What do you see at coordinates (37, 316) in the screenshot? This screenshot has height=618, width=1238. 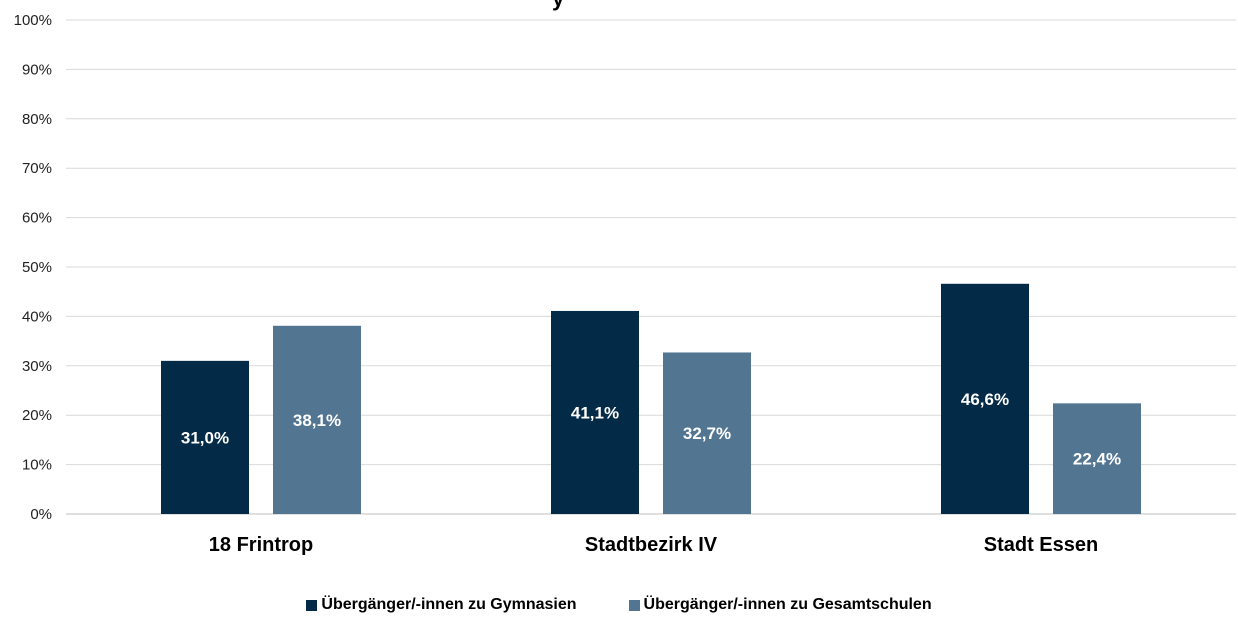 I see `y-tick-label: 40%` at bounding box center [37, 316].